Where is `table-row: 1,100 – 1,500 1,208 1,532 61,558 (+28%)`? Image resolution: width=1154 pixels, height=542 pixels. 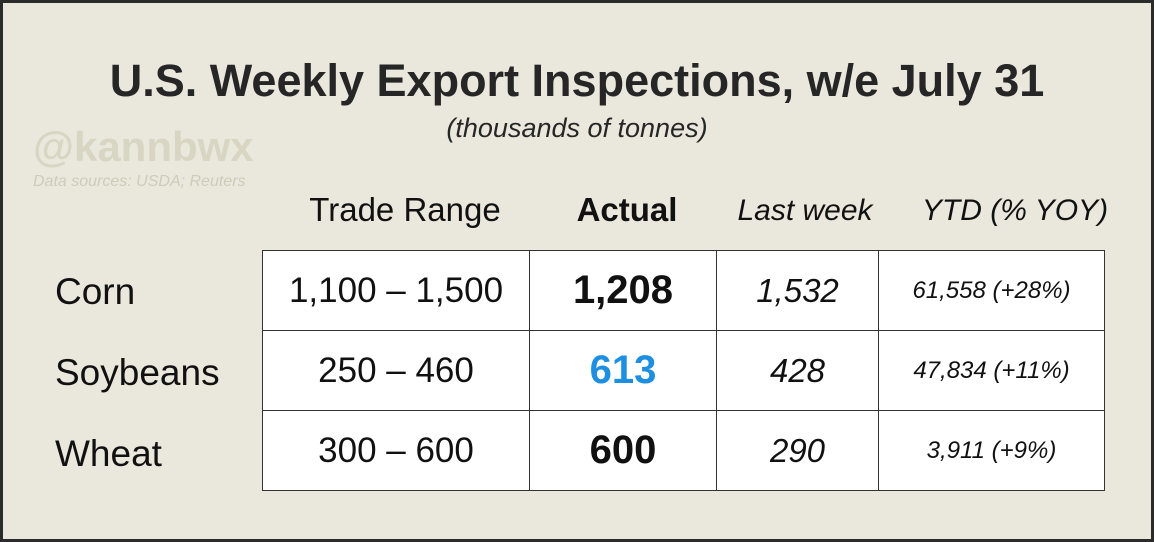 table-row: 1,100 – 1,500 1,208 1,532 61,558 (+28%) is located at coordinates (683, 290).